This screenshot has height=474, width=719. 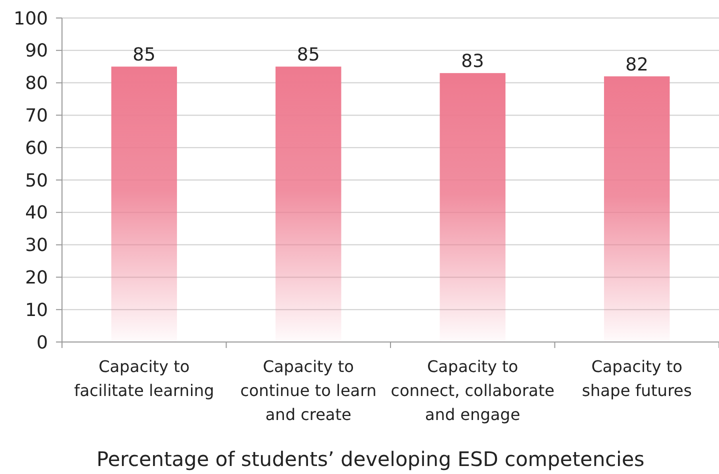 What do you see at coordinates (308, 390) in the screenshot?
I see `x-tick-label: Capacity to continue to learn and create` at bounding box center [308, 390].